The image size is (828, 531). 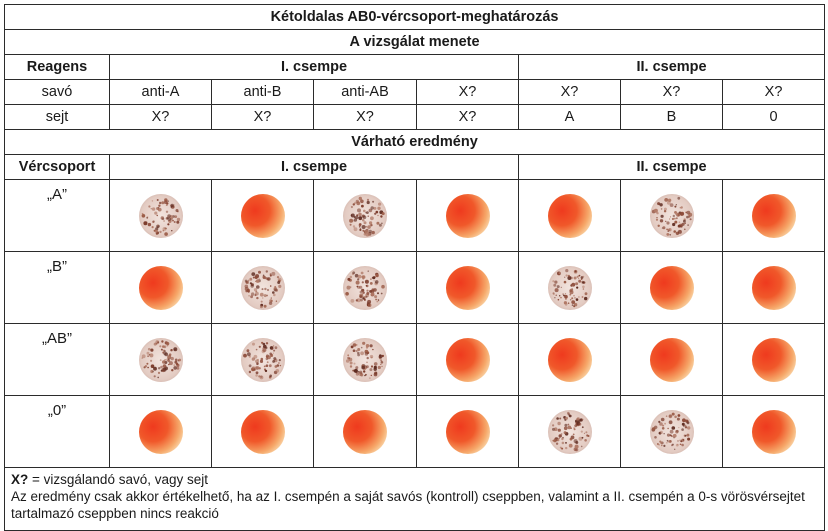 I want to click on footnote-key: X?, so click(x=20, y=479).